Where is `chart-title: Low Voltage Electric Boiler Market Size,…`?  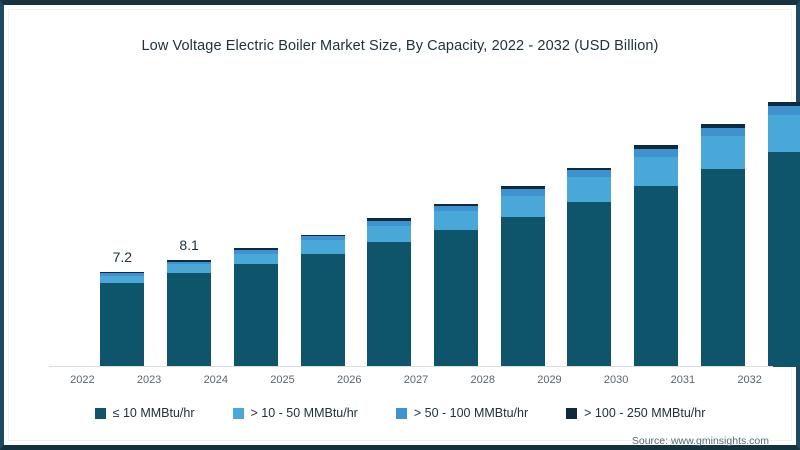 chart-title: Low Voltage Electric Boiler Market Size,… is located at coordinates (400, 46).